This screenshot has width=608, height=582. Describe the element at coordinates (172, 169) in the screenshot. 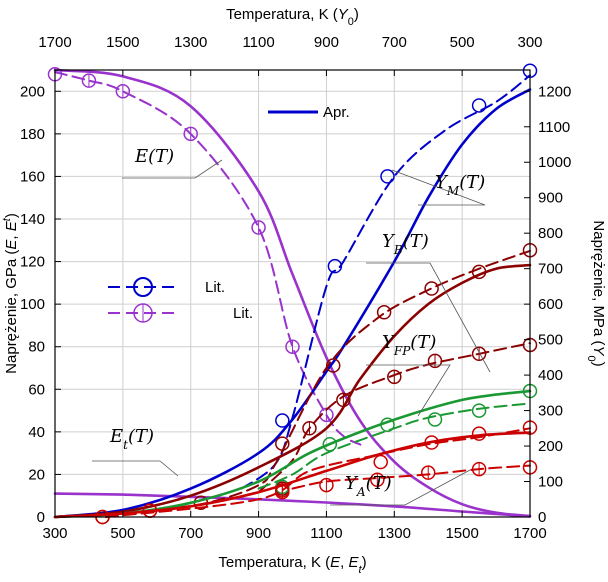

I see `leader-line-e-t` at that location.